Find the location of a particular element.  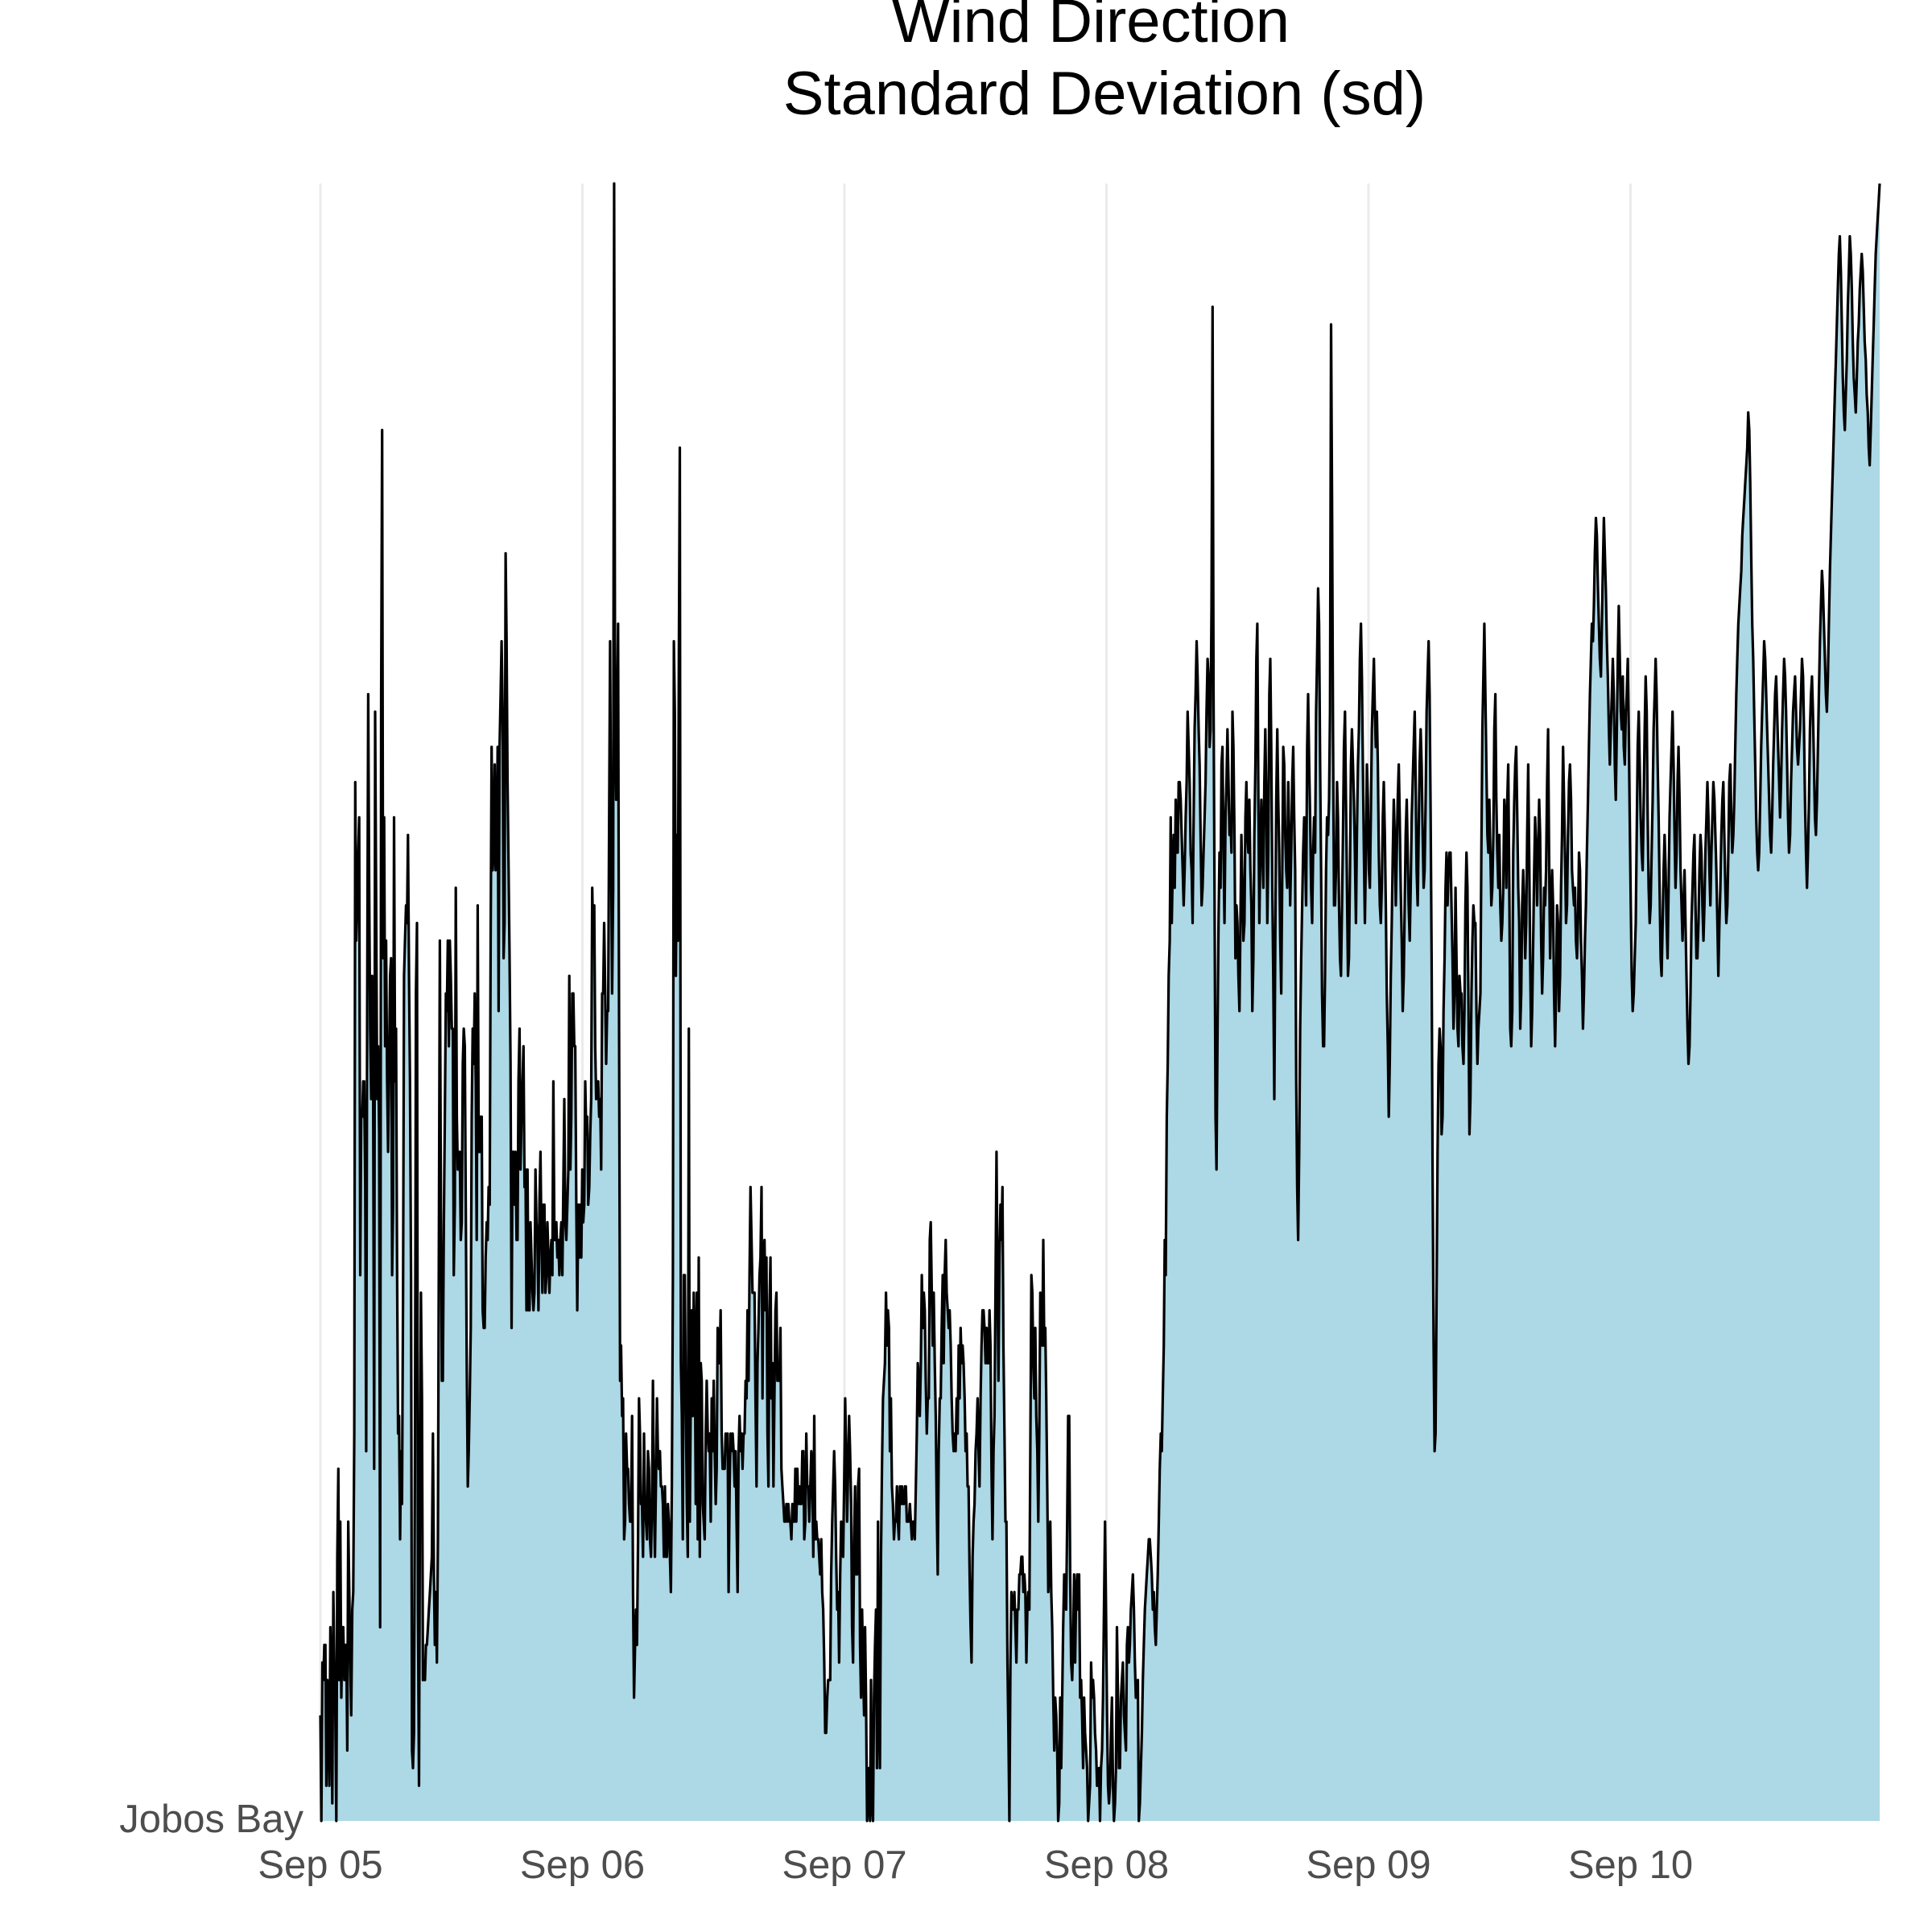

chart-title-line-2: Standard Deviation (sd) is located at coordinates (1104, 94).